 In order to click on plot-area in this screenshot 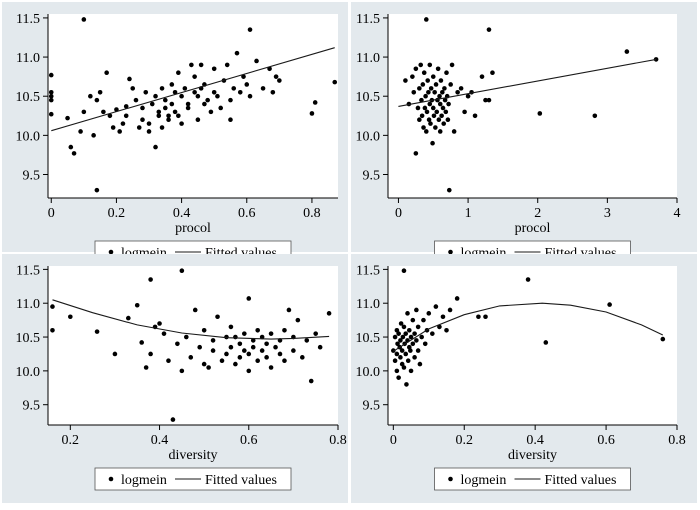, I will do `click(532, 106)`.